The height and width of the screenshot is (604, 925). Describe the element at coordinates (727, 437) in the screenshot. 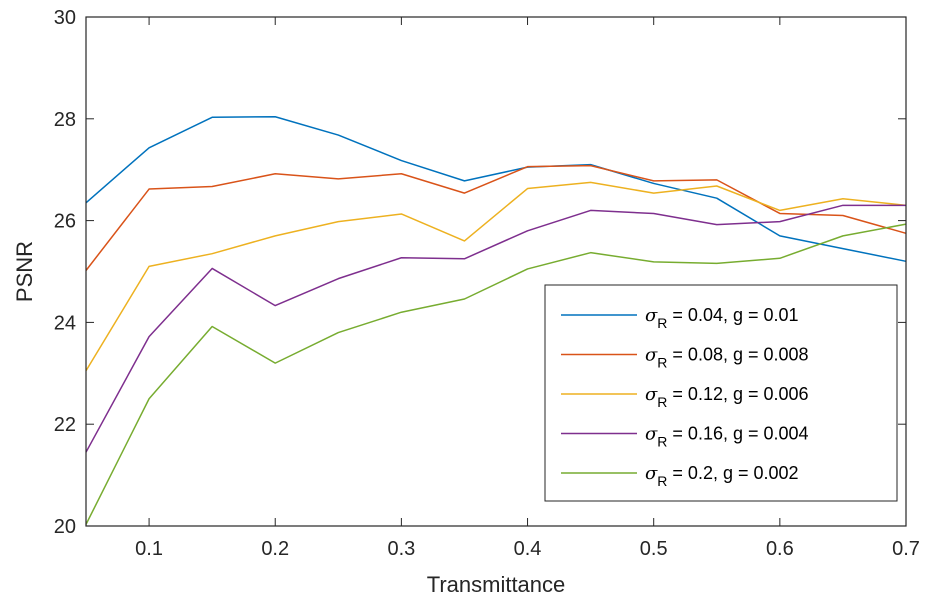

I see `legend-label: σR = 0.16, g = 0.004` at that location.